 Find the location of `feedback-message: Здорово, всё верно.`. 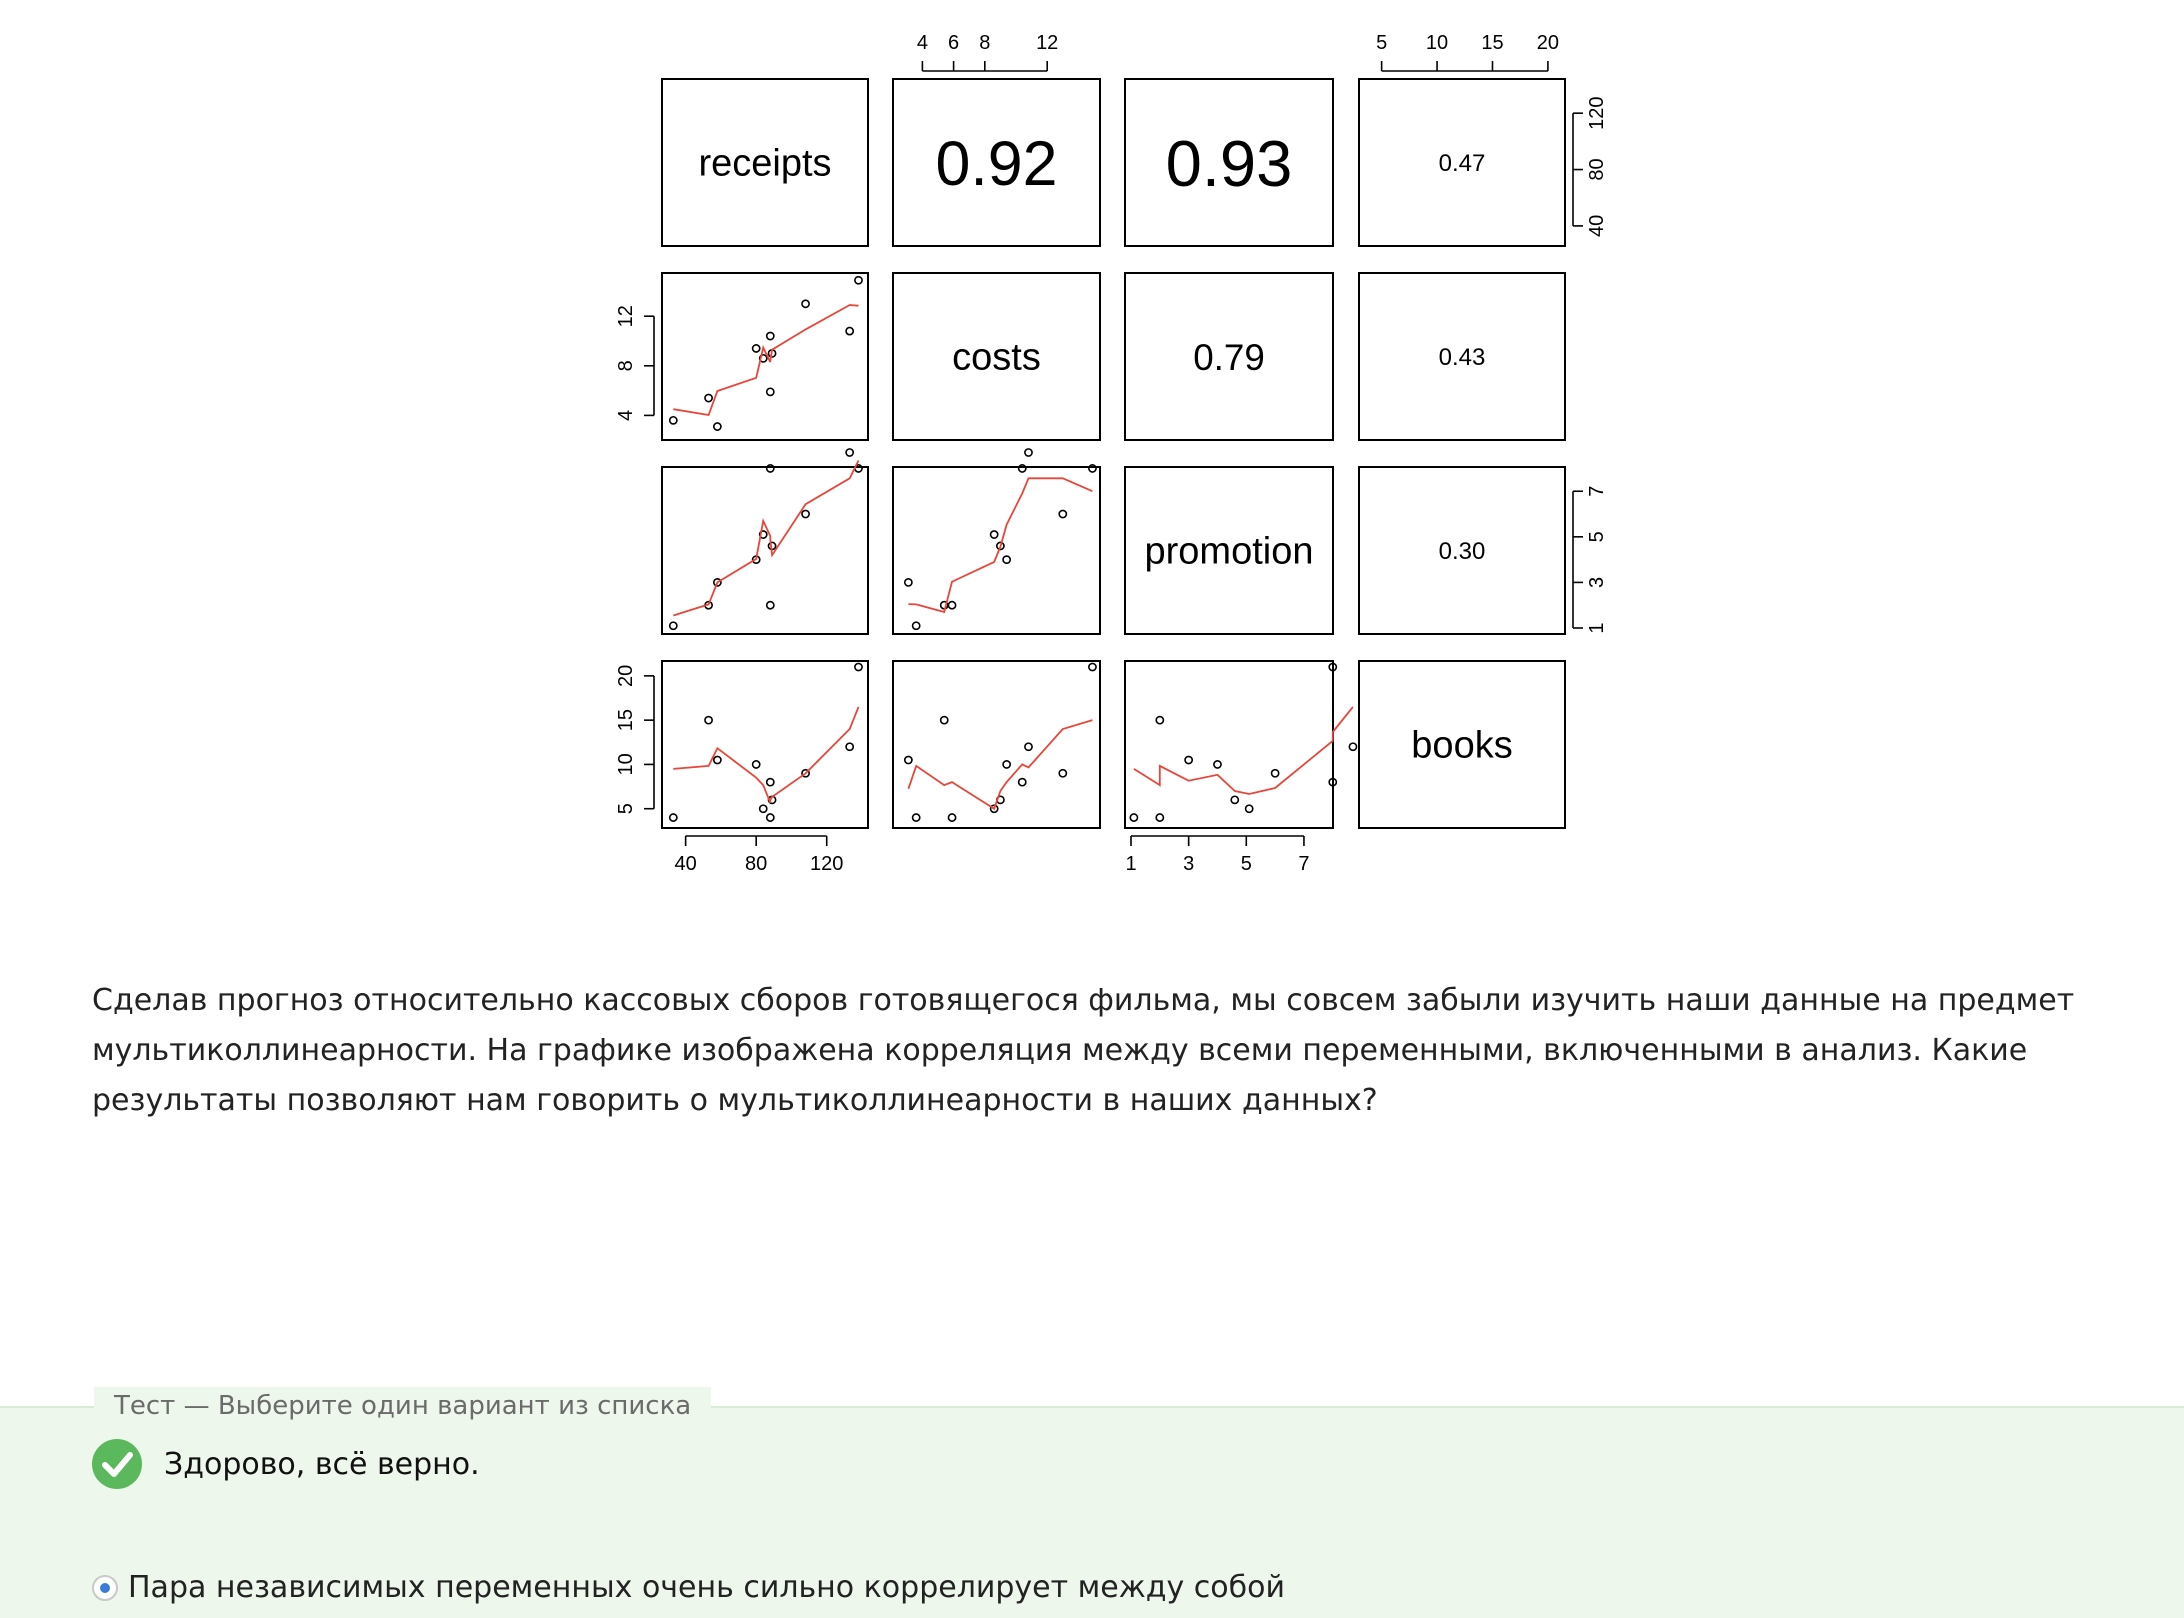

feedback-message: Здорово, всё верно. is located at coordinates (286, 1464).